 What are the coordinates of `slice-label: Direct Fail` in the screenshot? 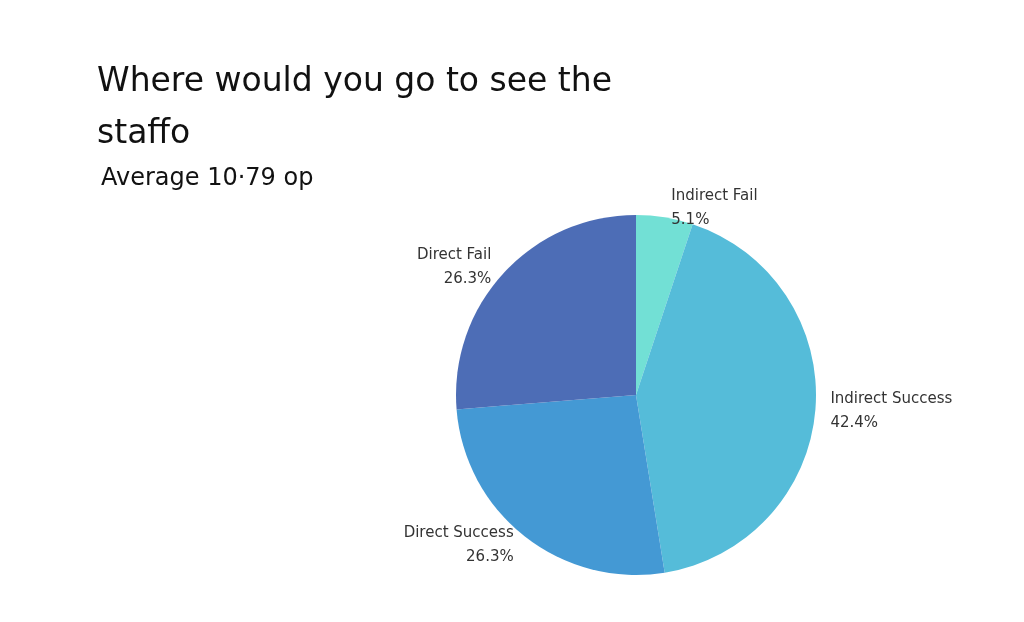 It's located at (454, 254).